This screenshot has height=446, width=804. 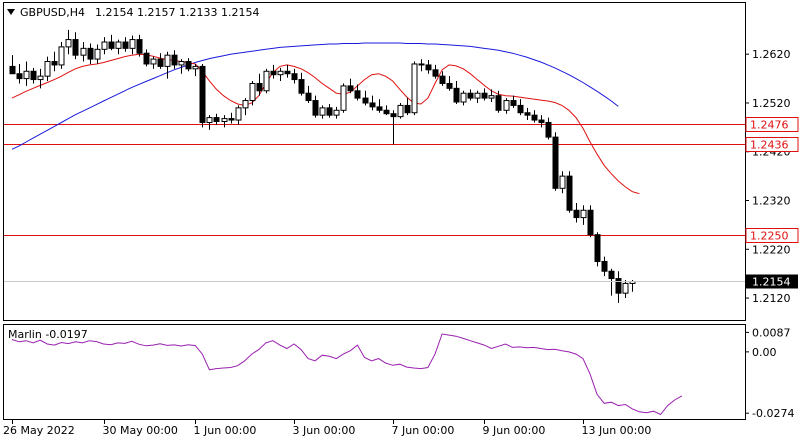 I want to click on level-label: 1.2250, so click(x=769, y=236).